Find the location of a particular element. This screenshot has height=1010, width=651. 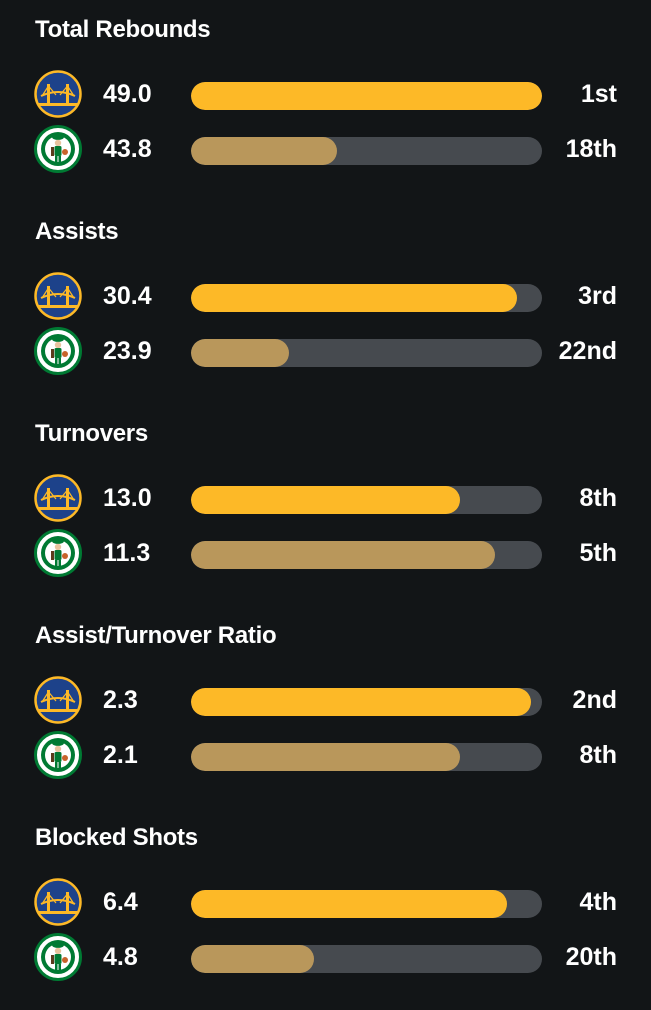

section-title: Blocked Shots is located at coordinates (116, 837).